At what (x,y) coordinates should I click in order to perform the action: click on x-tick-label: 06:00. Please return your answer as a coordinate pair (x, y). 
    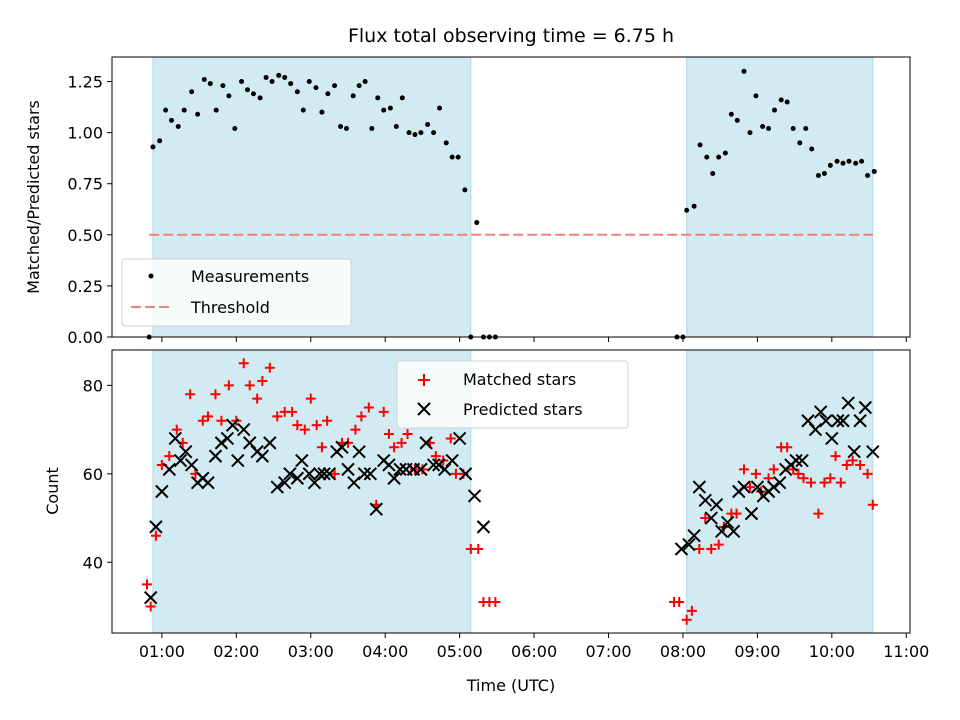
    Looking at the image, I should click on (534, 651).